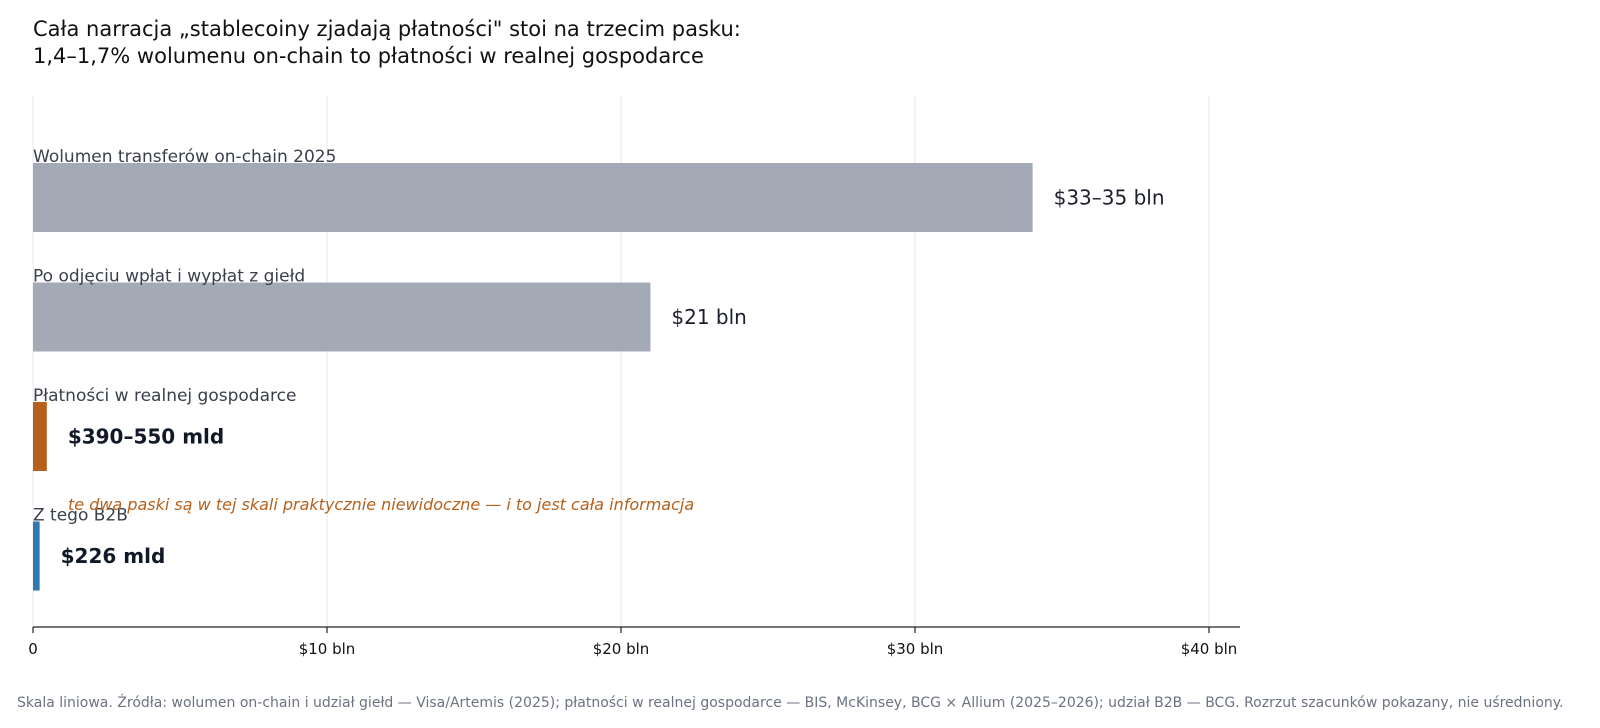  Describe the element at coordinates (80, 516) in the screenshot. I see `category-label: Z tego B2B` at that location.